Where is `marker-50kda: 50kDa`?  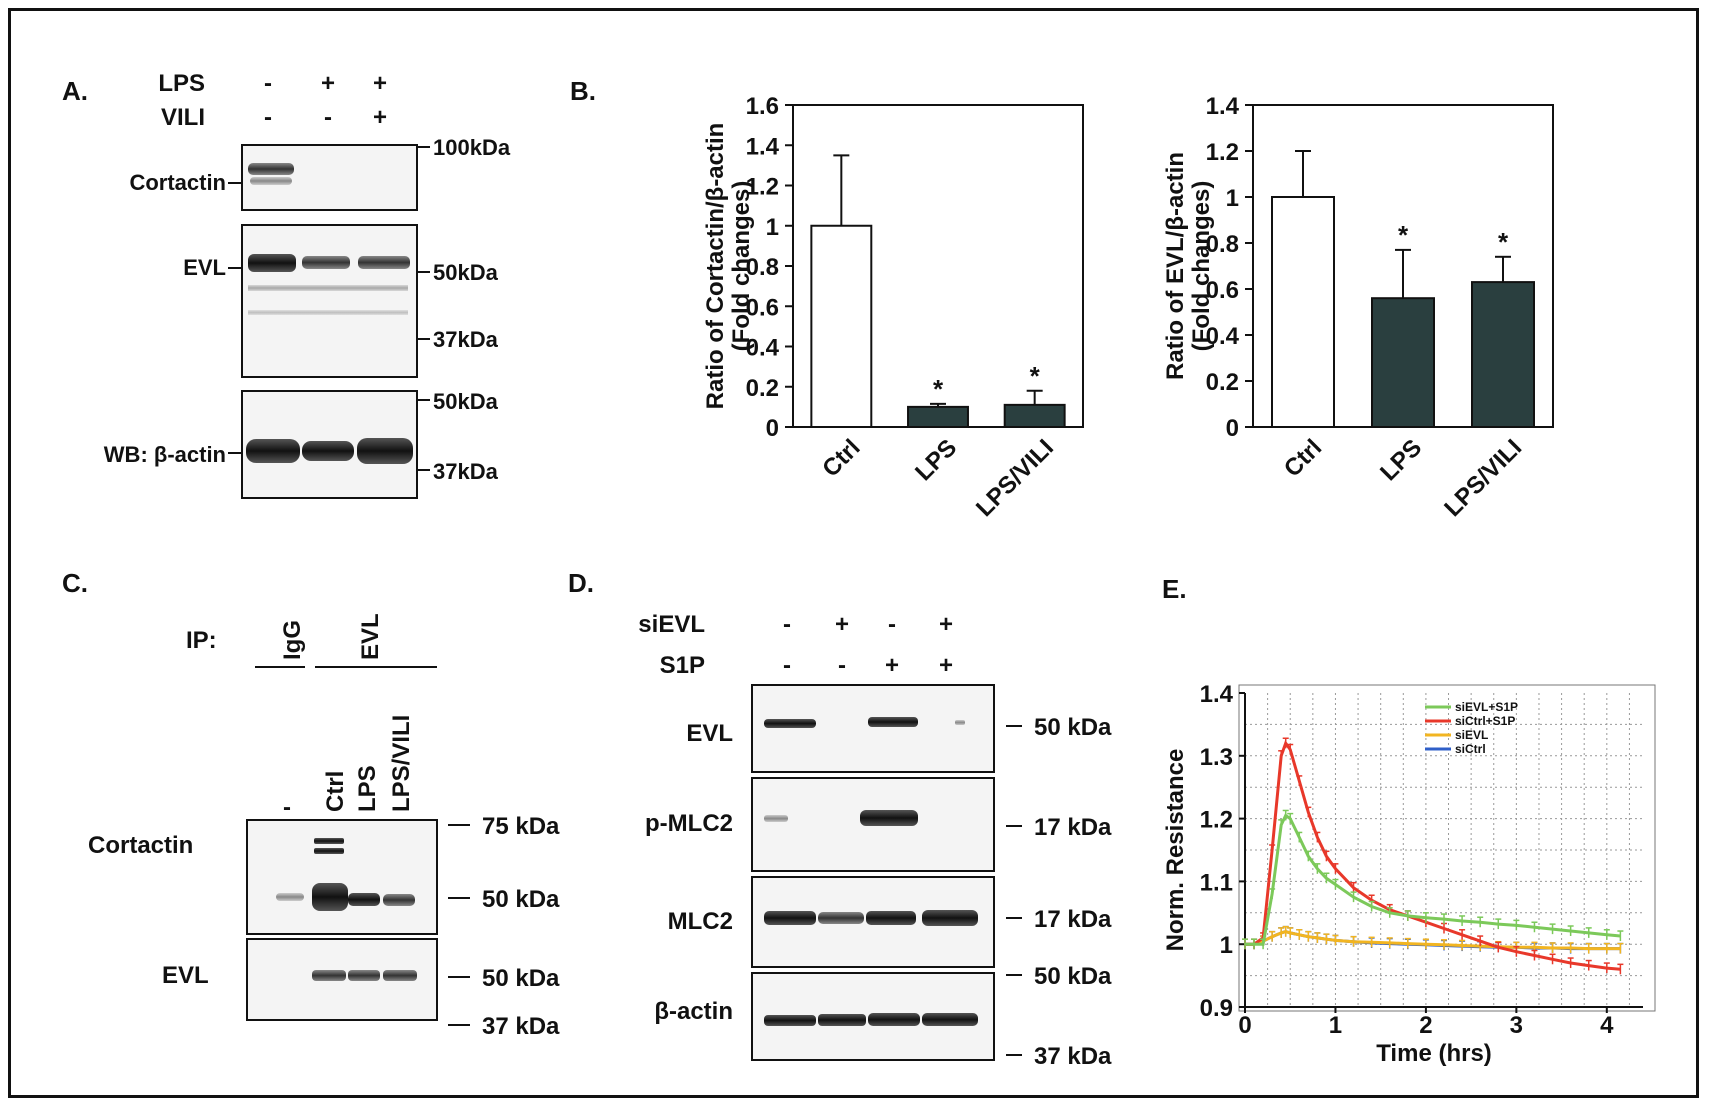 marker-50kda: 50kDa is located at coordinates (466, 272).